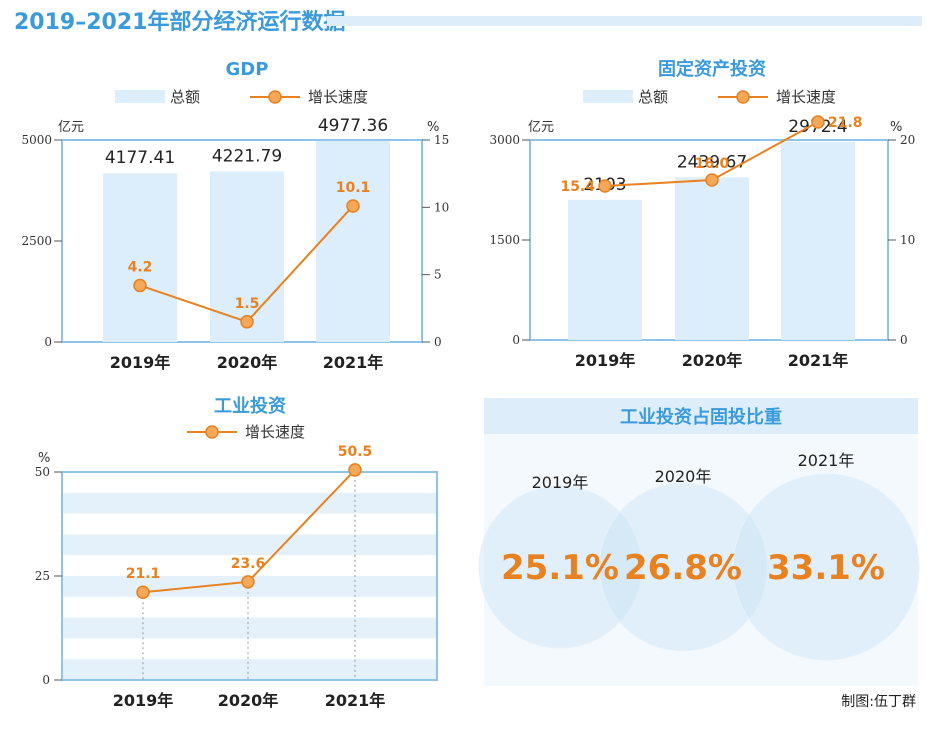 Image resolution: width=930 pixels, height=729 pixels. I want to click on gdp-legend-bar-label: 总额, so click(185, 97).